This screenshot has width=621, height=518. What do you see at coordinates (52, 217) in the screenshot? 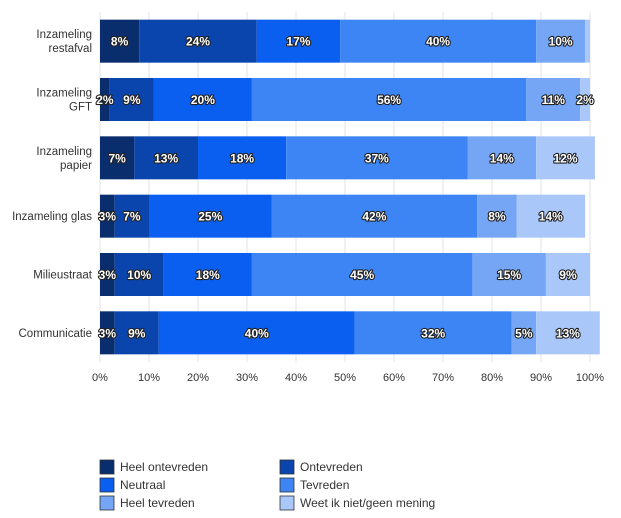
I see `category-label: Inzameling glas` at bounding box center [52, 217].